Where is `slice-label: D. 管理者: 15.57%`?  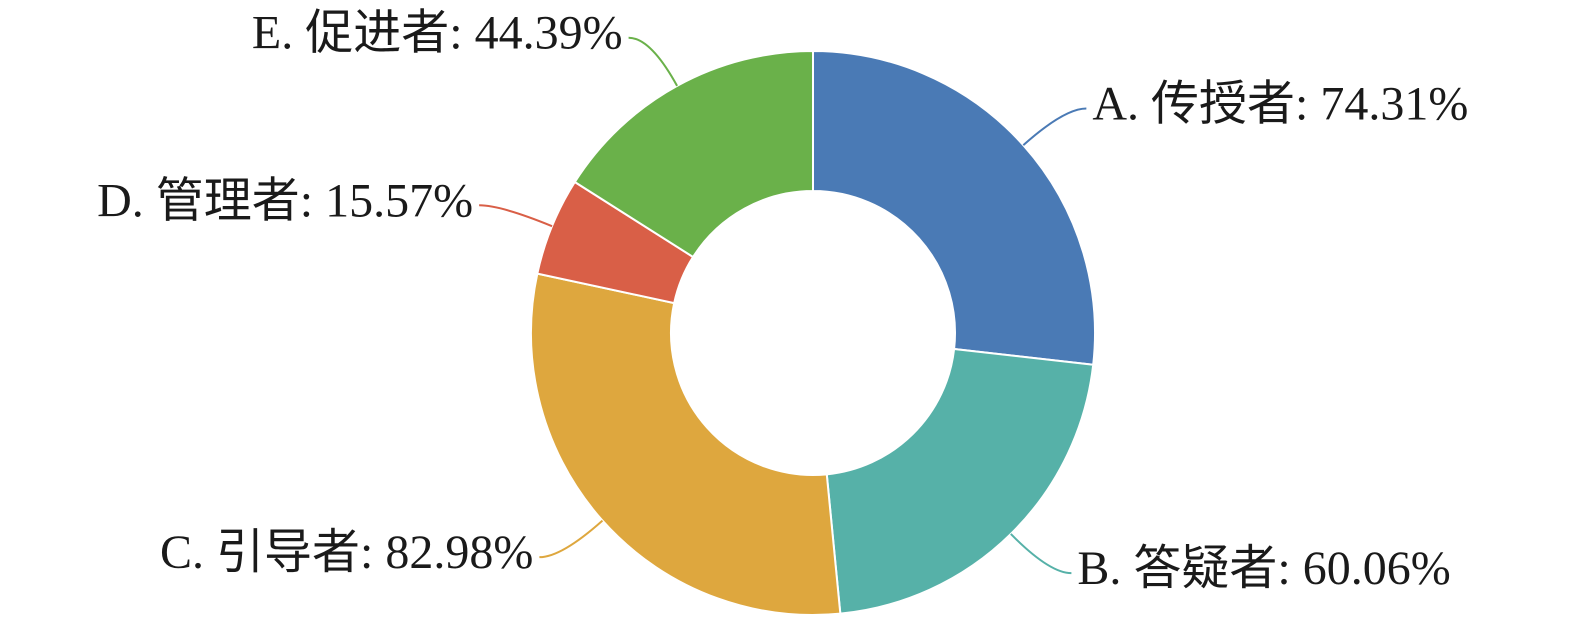 slice-label: D. 管理者: 15.57% is located at coordinates (285, 200).